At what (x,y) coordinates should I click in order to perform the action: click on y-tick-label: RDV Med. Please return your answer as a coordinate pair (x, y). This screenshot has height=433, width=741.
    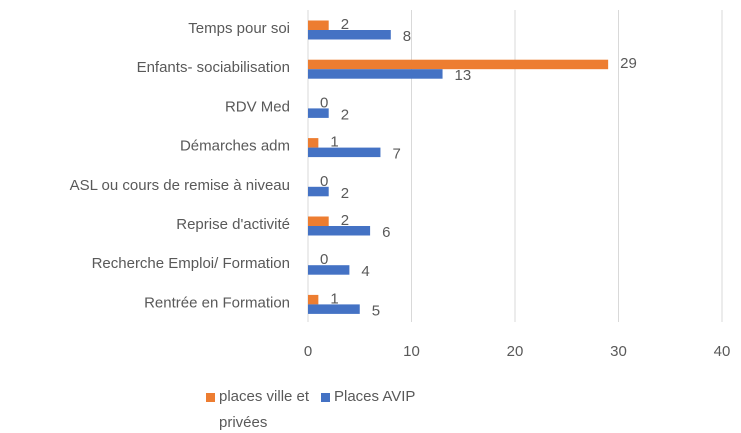
    Looking at the image, I should click on (257, 106).